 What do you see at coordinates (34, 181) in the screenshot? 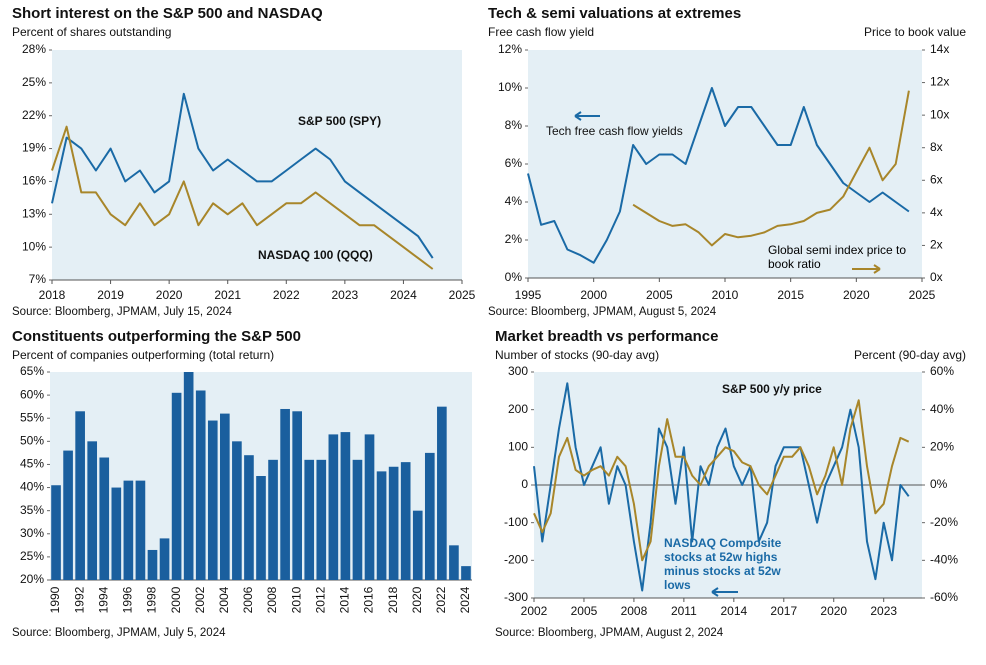
I see `y-tick-label: 16%` at bounding box center [34, 181].